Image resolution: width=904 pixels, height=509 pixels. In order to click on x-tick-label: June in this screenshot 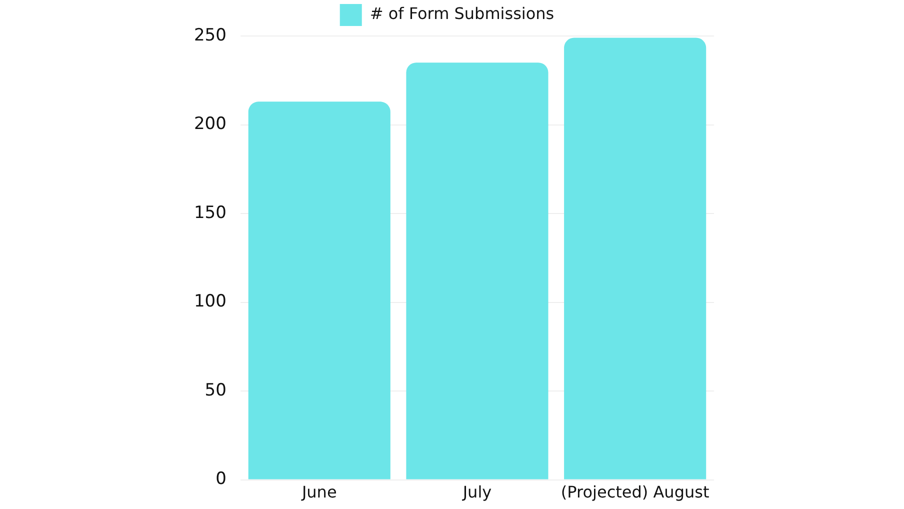, I will do `click(318, 492)`.